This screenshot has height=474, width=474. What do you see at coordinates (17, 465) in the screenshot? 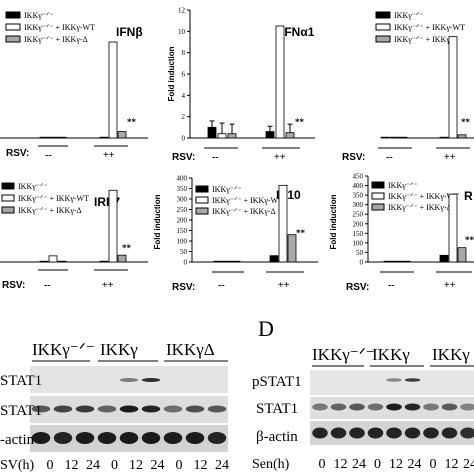
I see `blot-time-label: SV(h)` at bounding box center [17, 465].